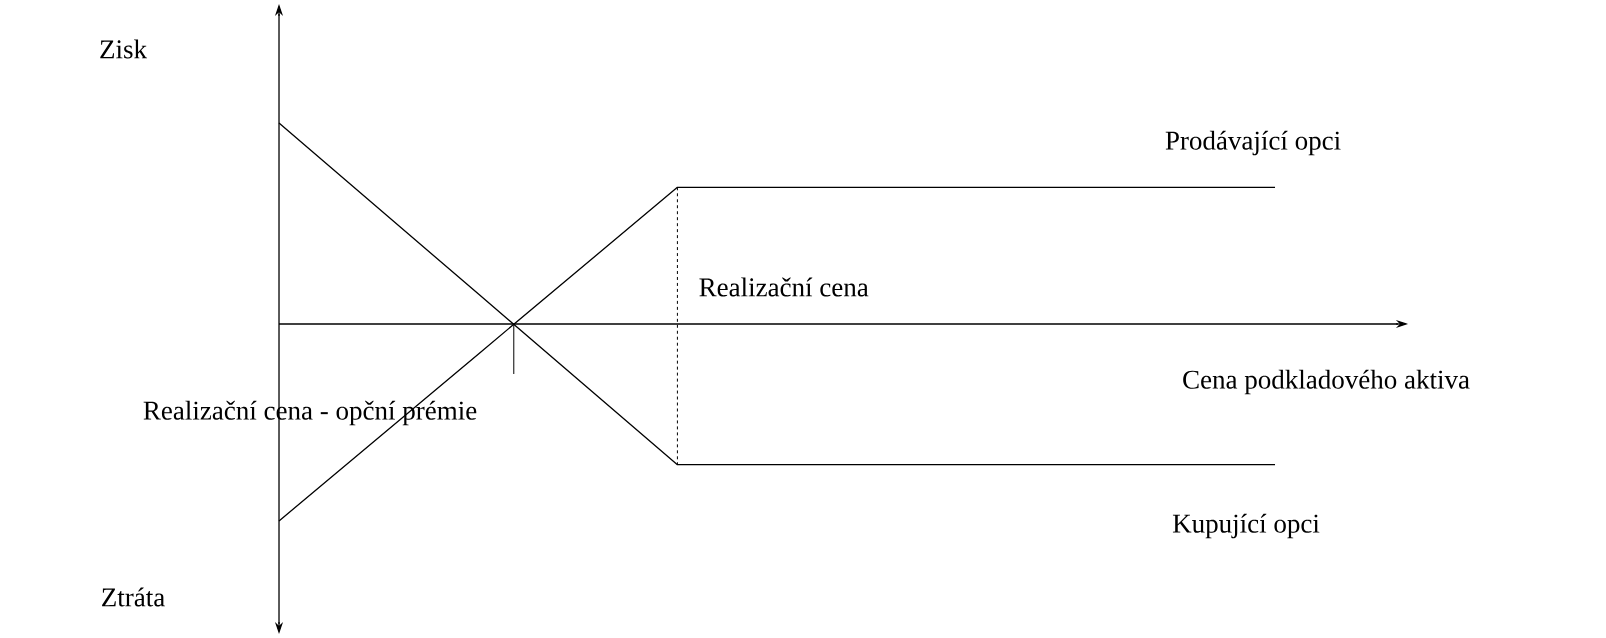  Describe the element at coordinates (133, 597) in the screenshot. I see `text: Ztráta` at that location.